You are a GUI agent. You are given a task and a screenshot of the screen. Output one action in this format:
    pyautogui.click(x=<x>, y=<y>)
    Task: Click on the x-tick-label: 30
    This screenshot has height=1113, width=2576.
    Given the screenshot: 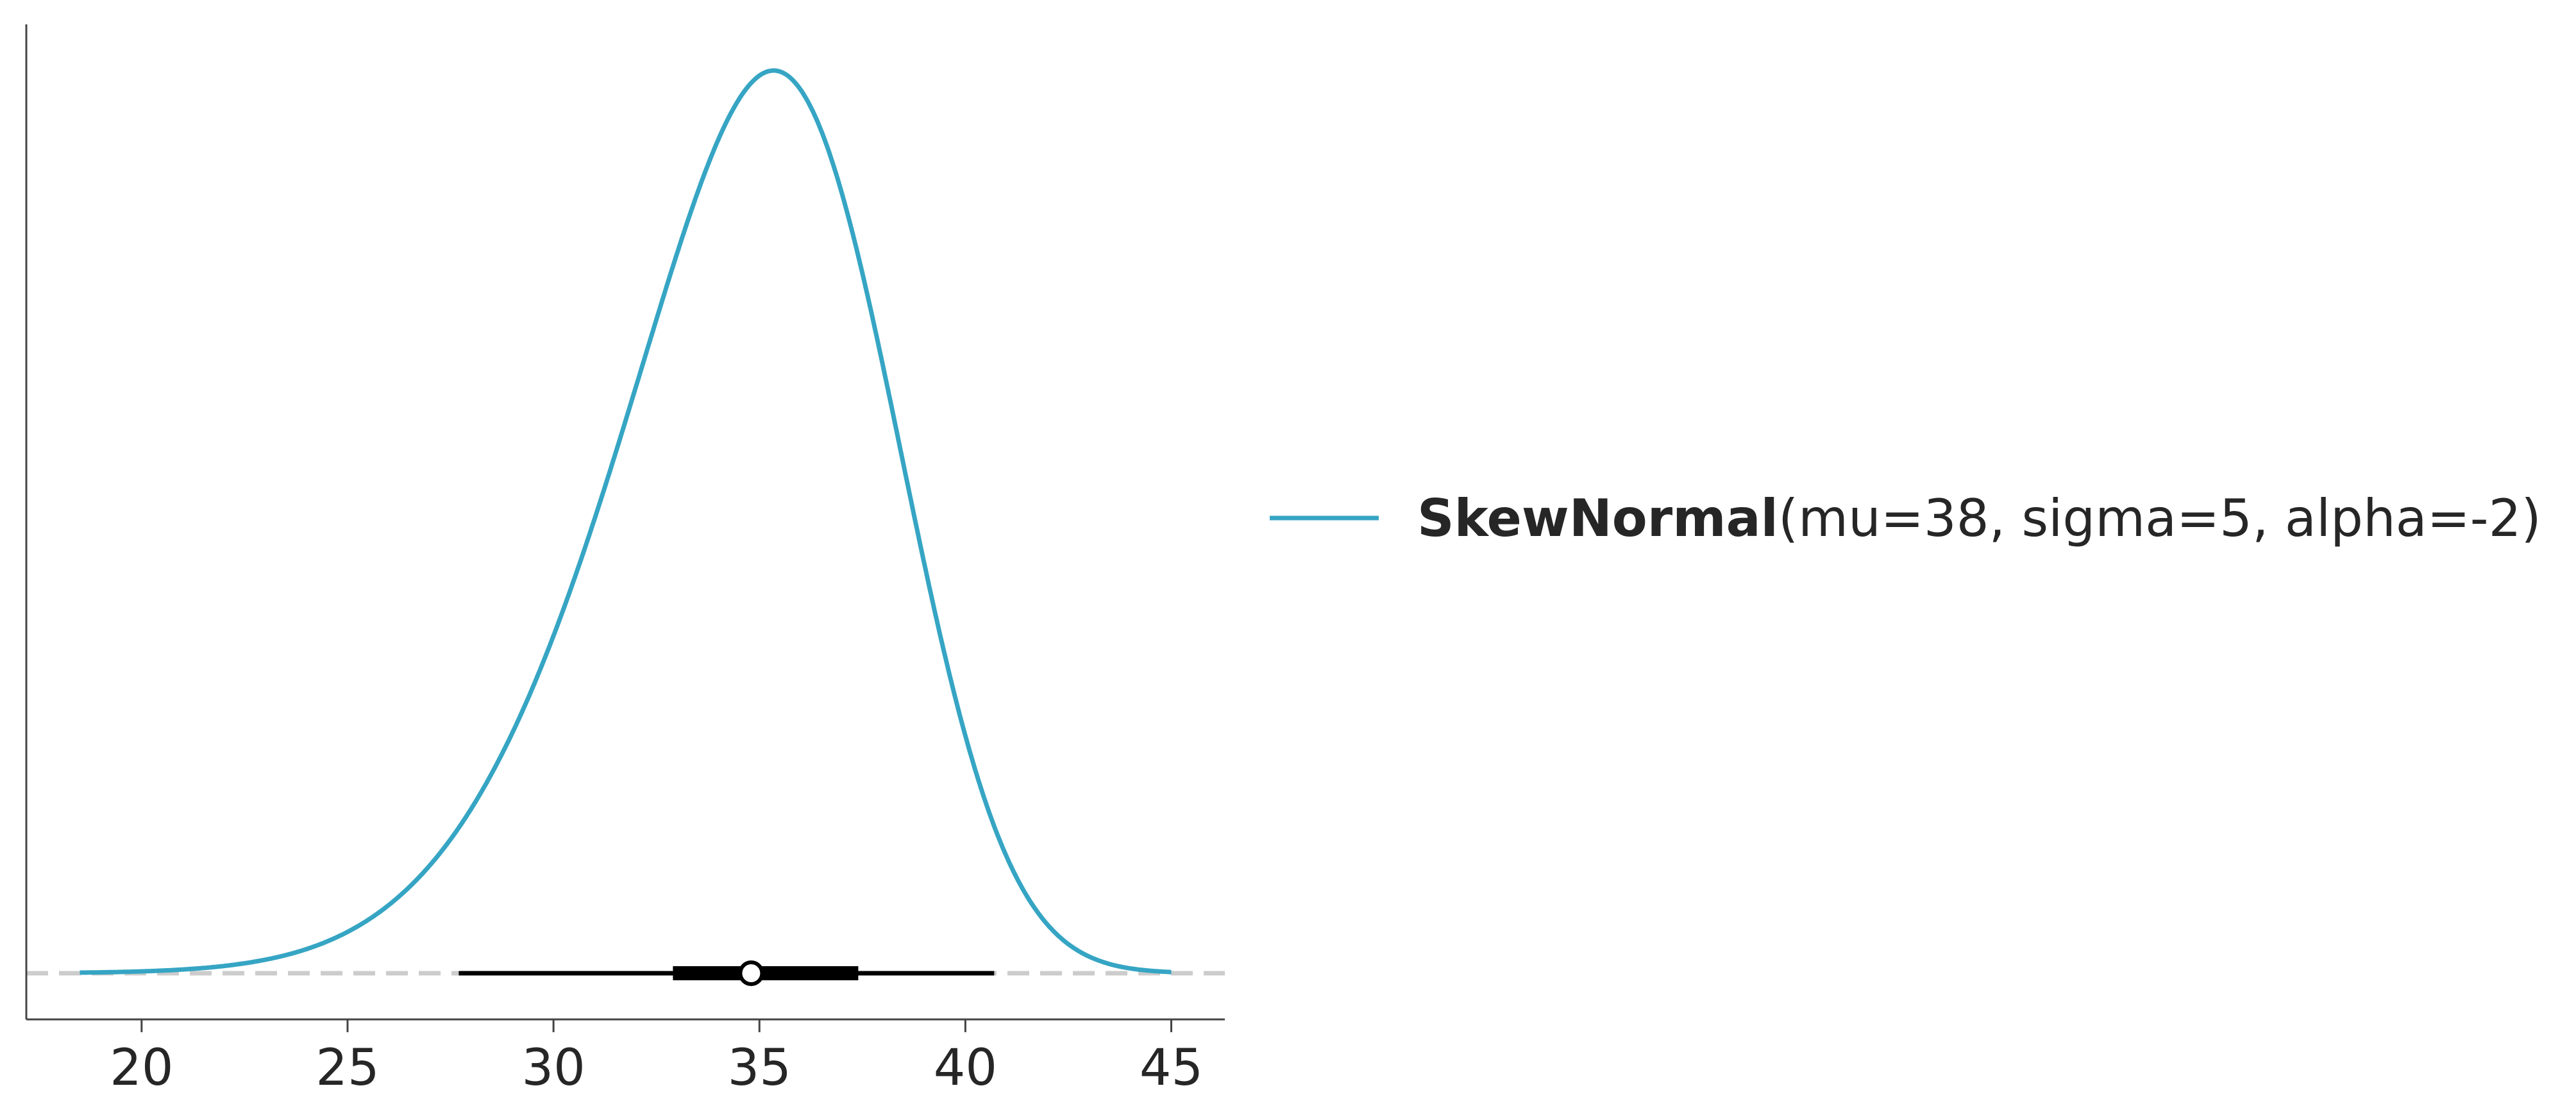 What is the action you would take?
    pyautogui.click(x=553, y=1068)
    